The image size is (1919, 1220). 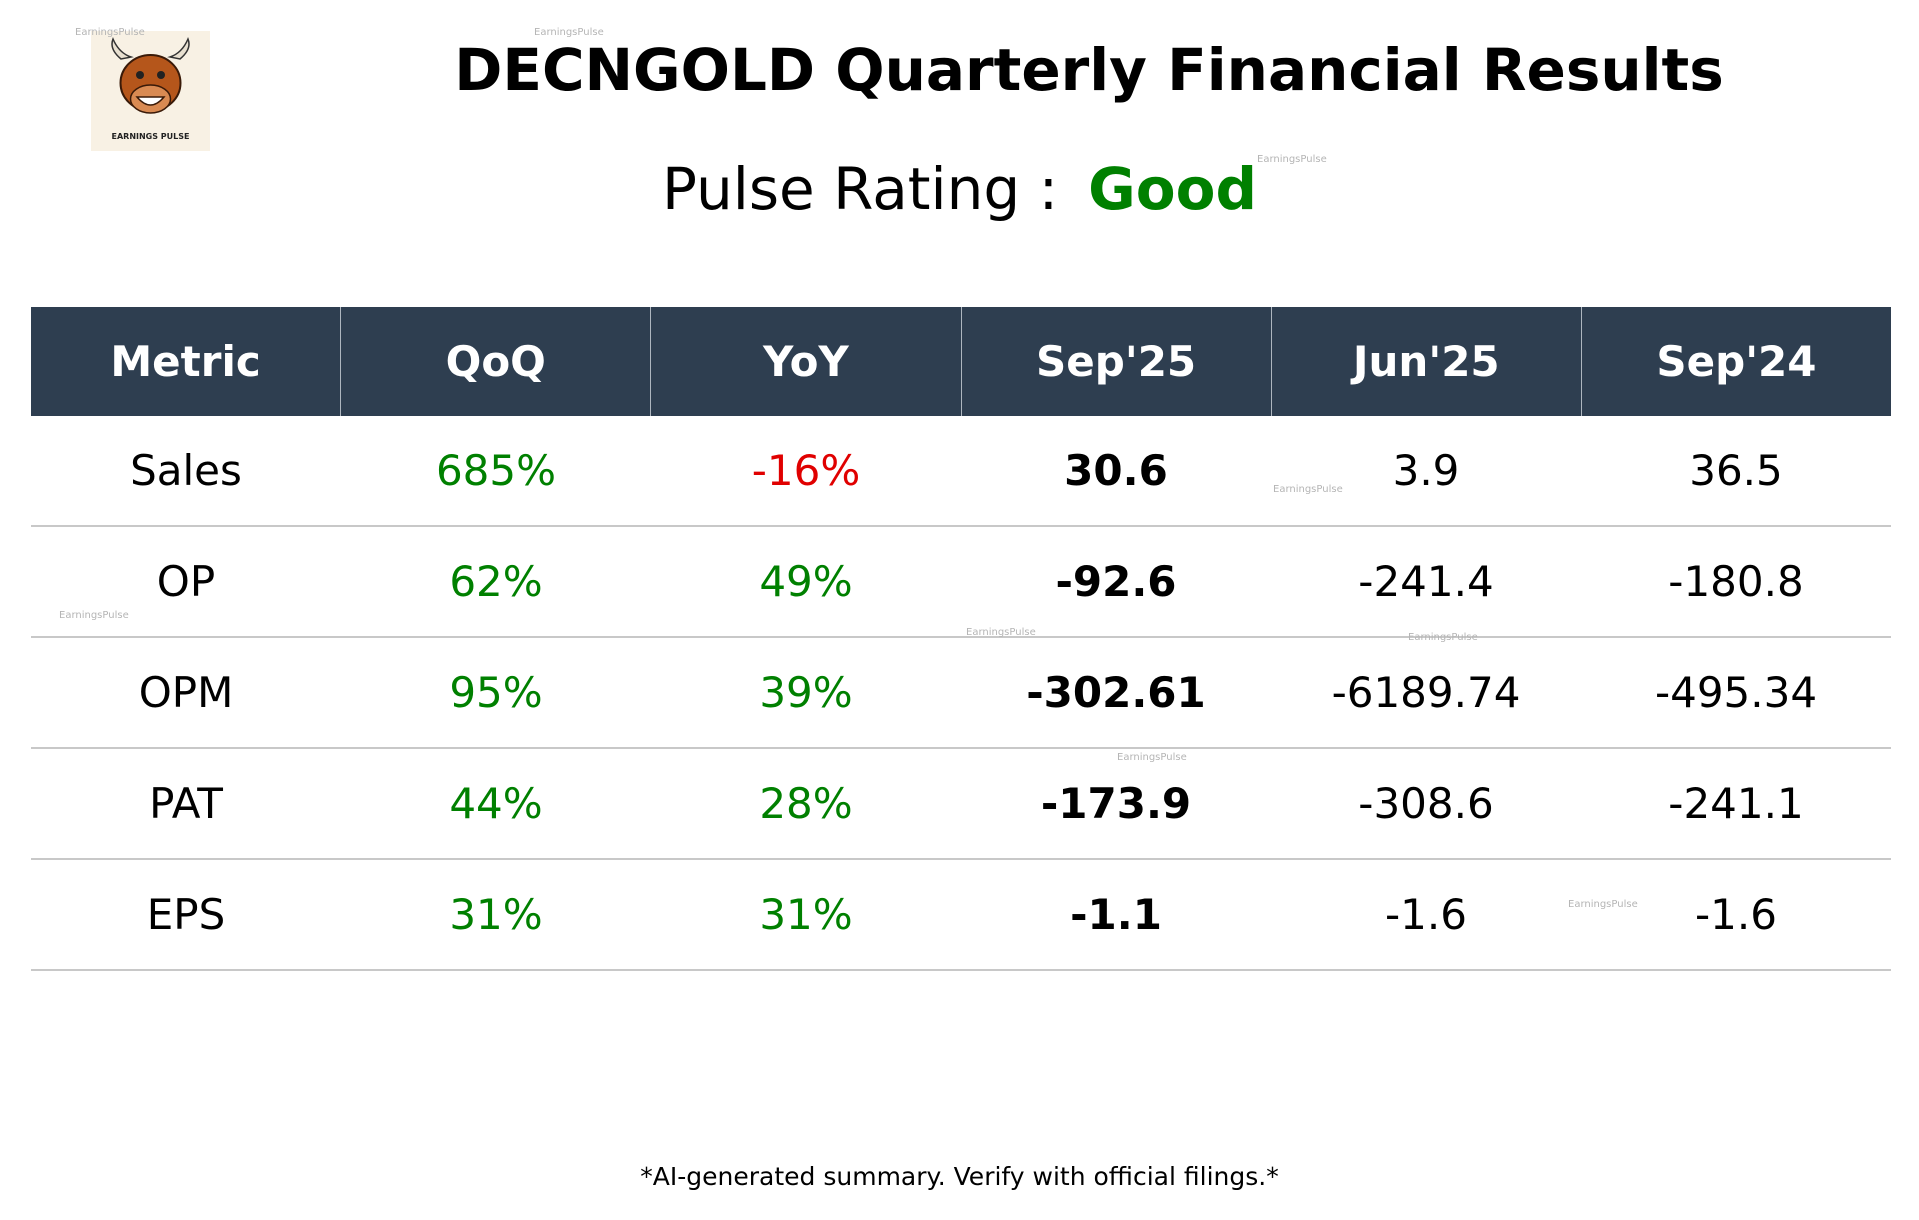 I want to click on column-header: Sep'25, so click(x=1115, y=361).